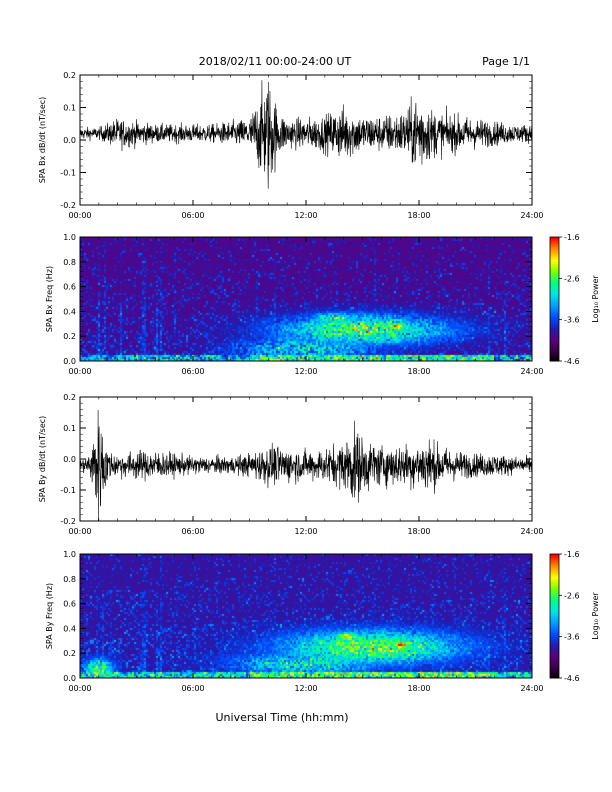 The width and height of the screenshot is (612, 792). What do you see at coordinates (69, 579) in the screenshot?
I see `y-tick-label: 0.8` at bounding box center [69, 579].